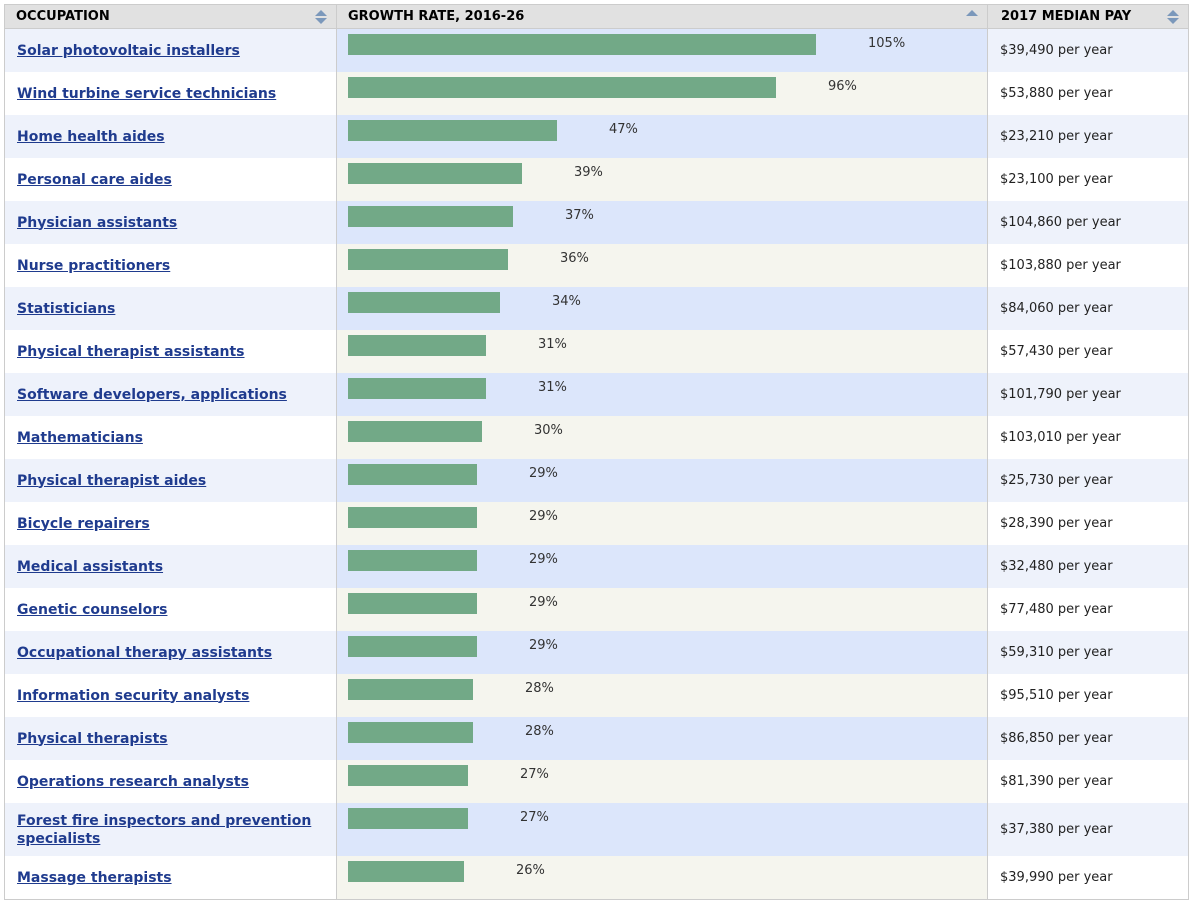 Image resolution: width=1193 pixels, height=905 pixels. What do you see at coordinates (97, 222) in the screenshot?
I see `occupation-link: Physician assistants` at bounding box center [97, 222].